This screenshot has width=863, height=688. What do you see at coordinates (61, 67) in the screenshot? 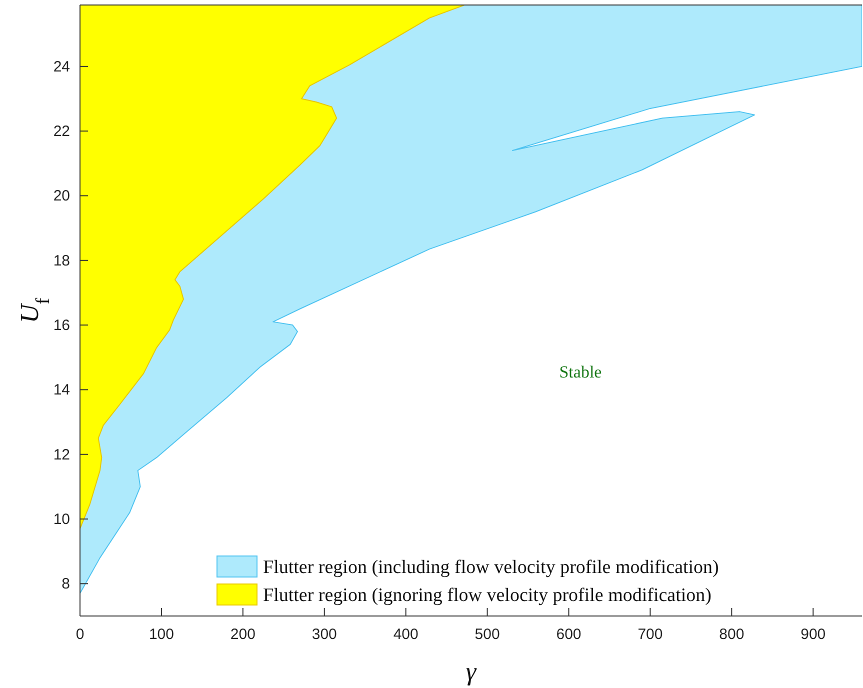
I see `y-tick-label: 24` at bounding box center [61, 67].